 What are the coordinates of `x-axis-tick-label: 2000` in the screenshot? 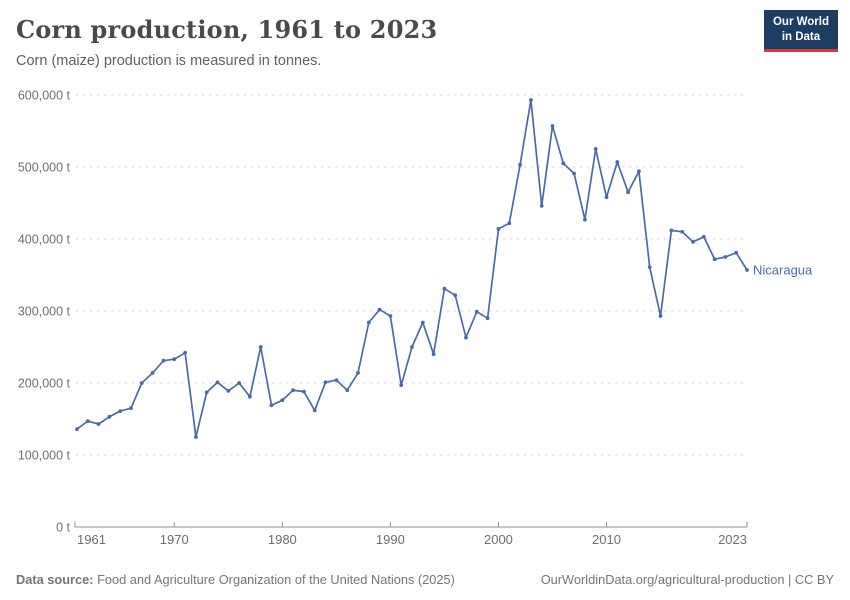 It's located at (498, 539).